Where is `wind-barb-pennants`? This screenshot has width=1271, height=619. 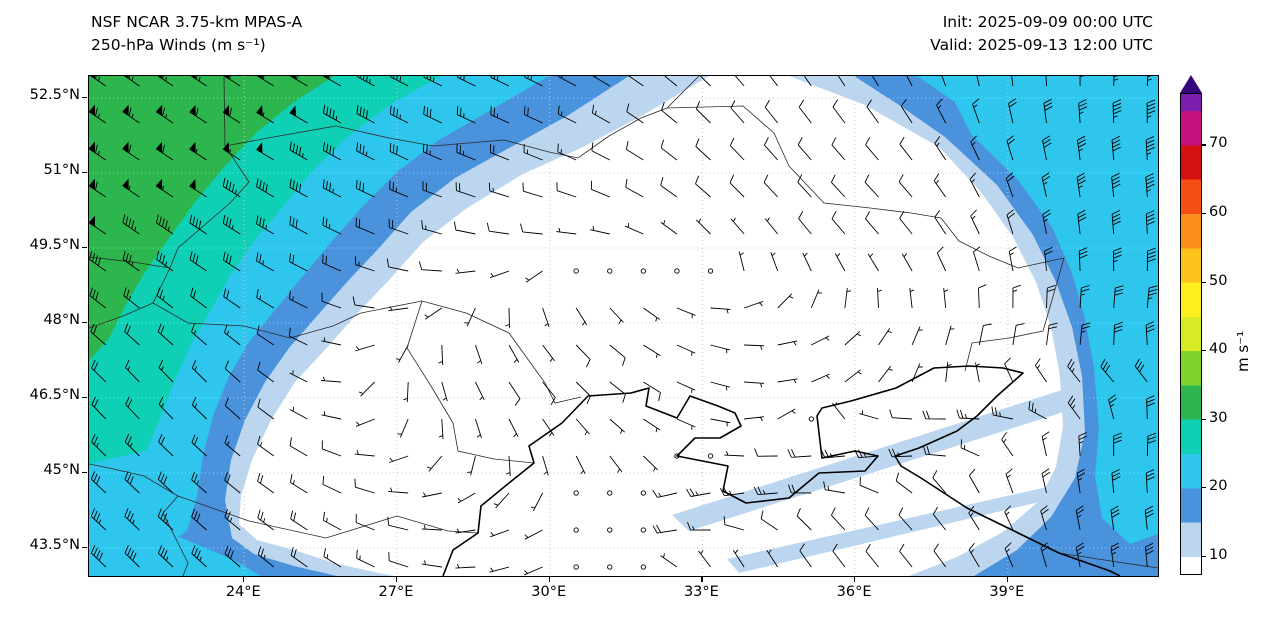 wind-barb-pennants is located at coordinates (209, 152).